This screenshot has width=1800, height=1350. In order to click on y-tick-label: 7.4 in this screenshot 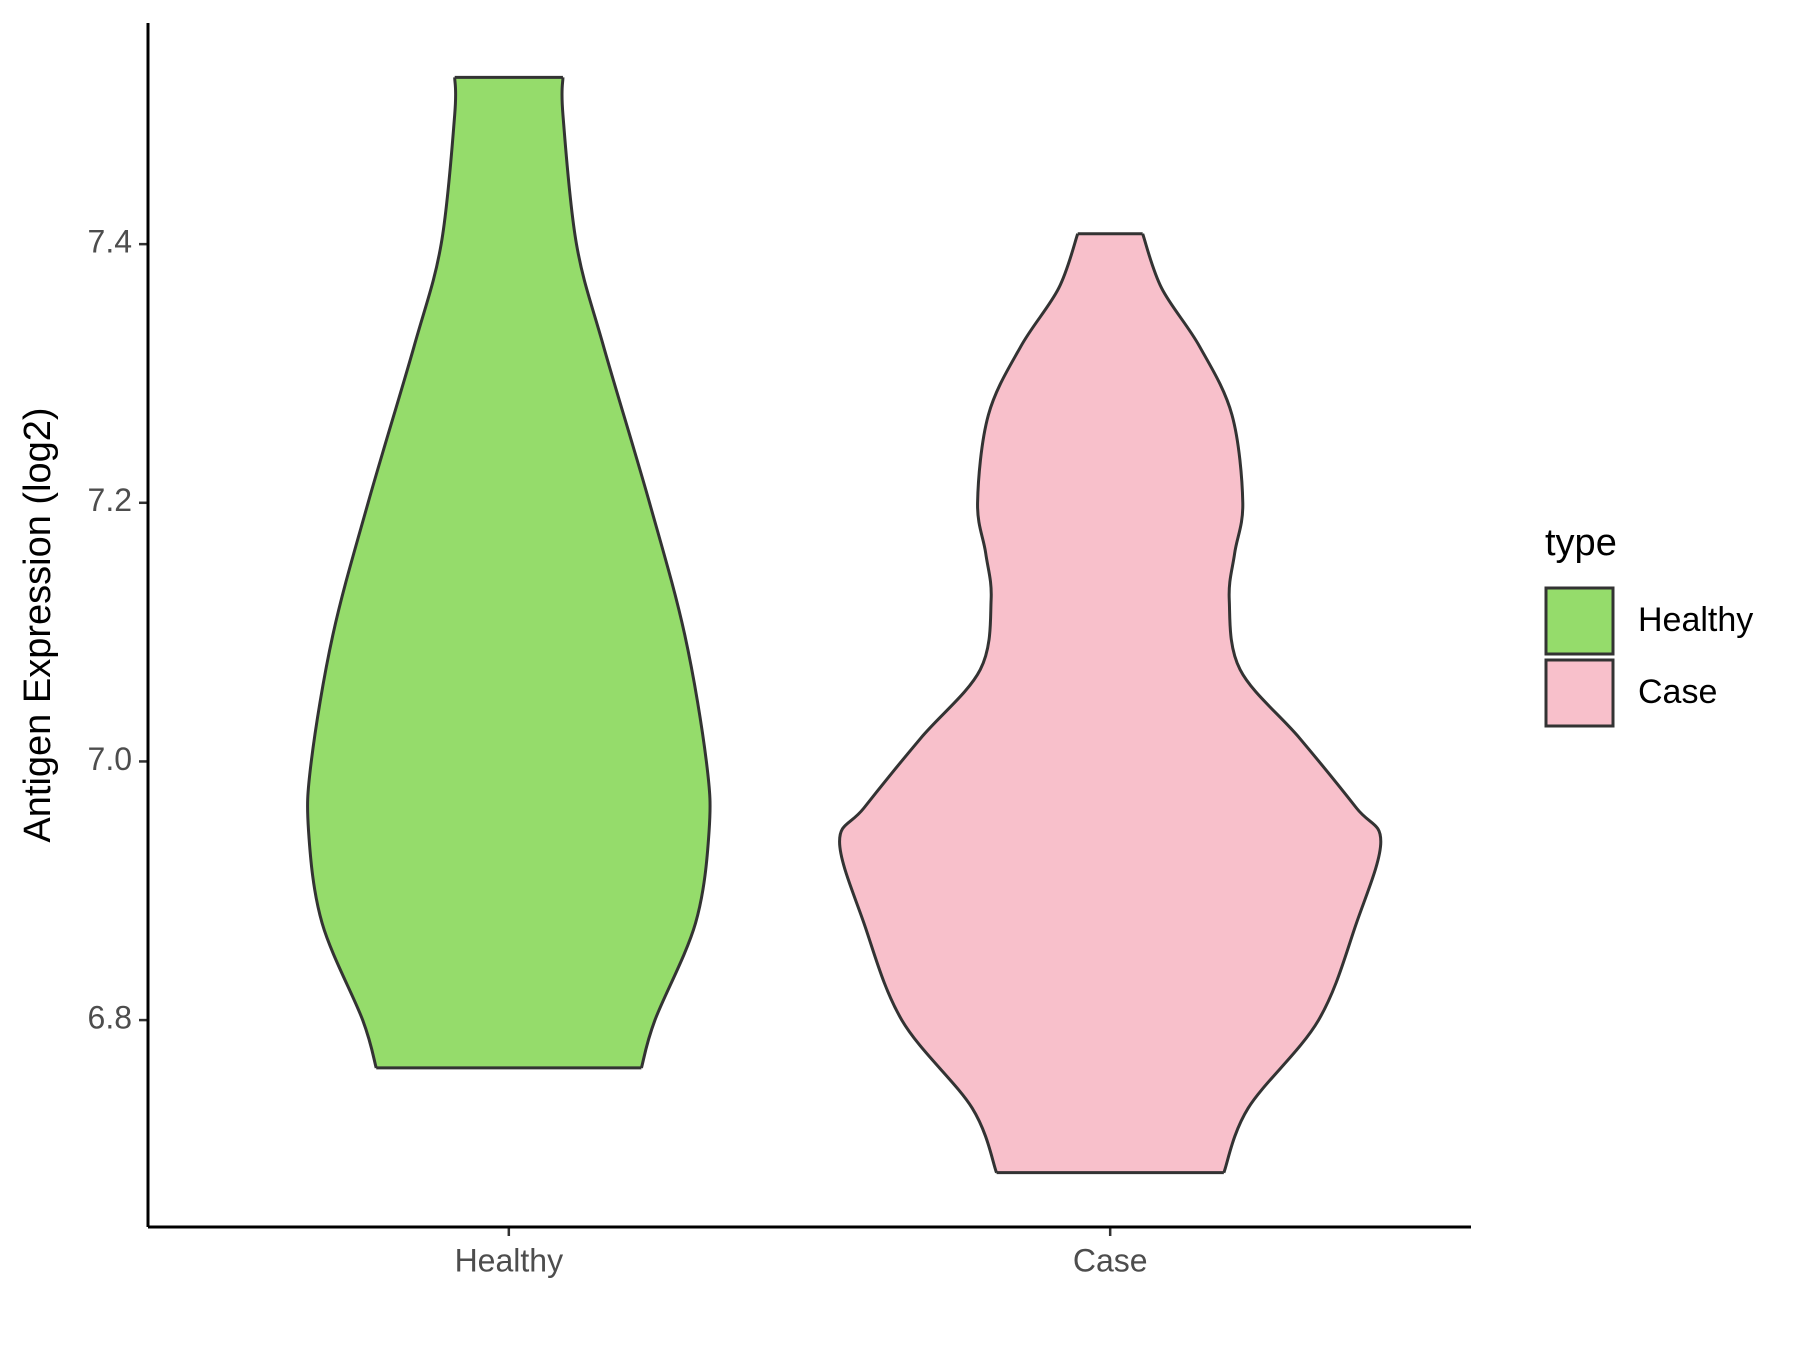, I will do `click(110, 242)`.